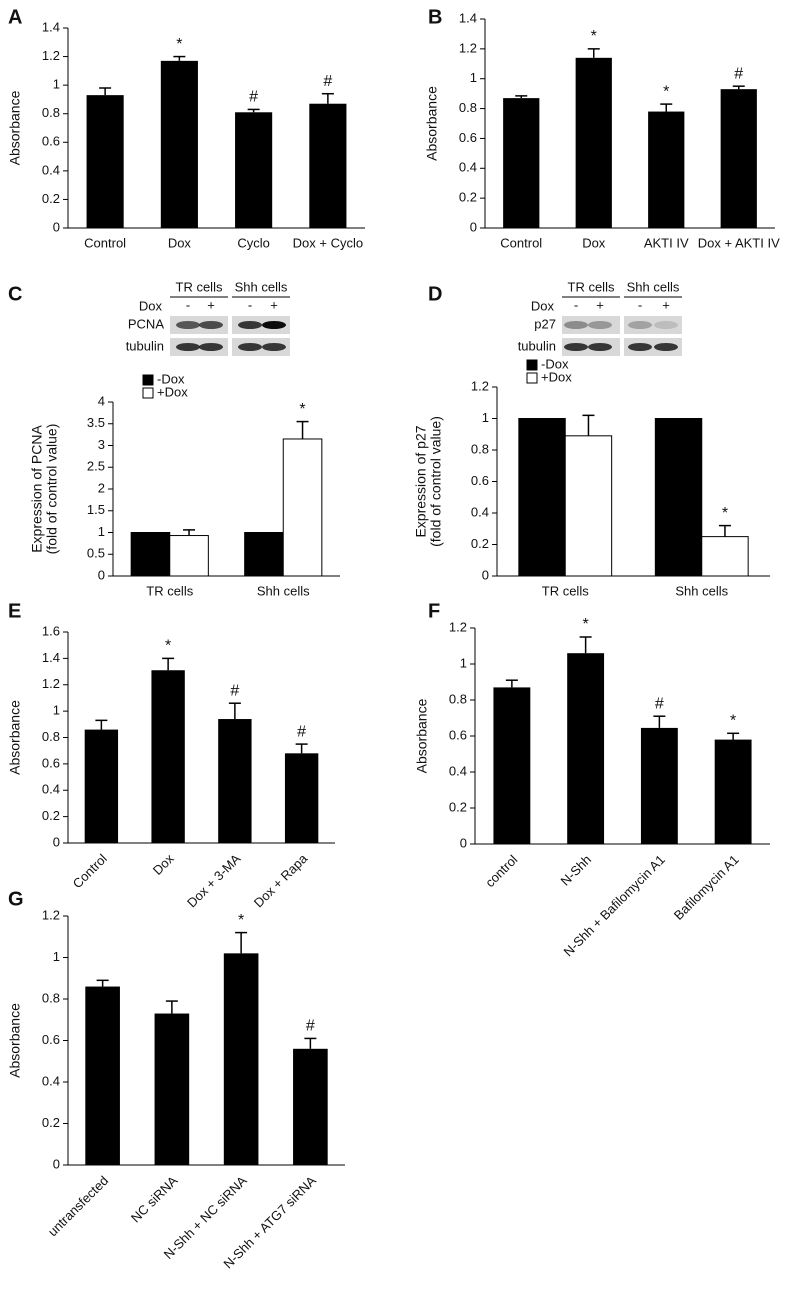  I want to click on blot-row-label: p27, so click(545, 323).